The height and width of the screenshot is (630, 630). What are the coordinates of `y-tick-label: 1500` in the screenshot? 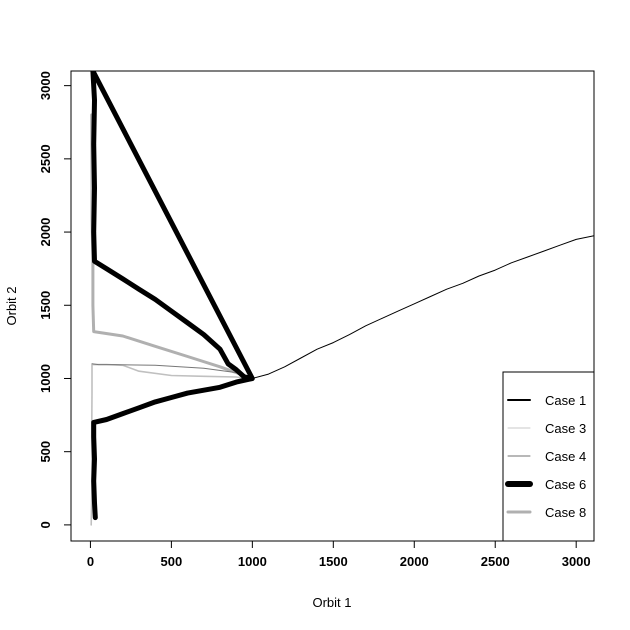 It's located at (45, 305).